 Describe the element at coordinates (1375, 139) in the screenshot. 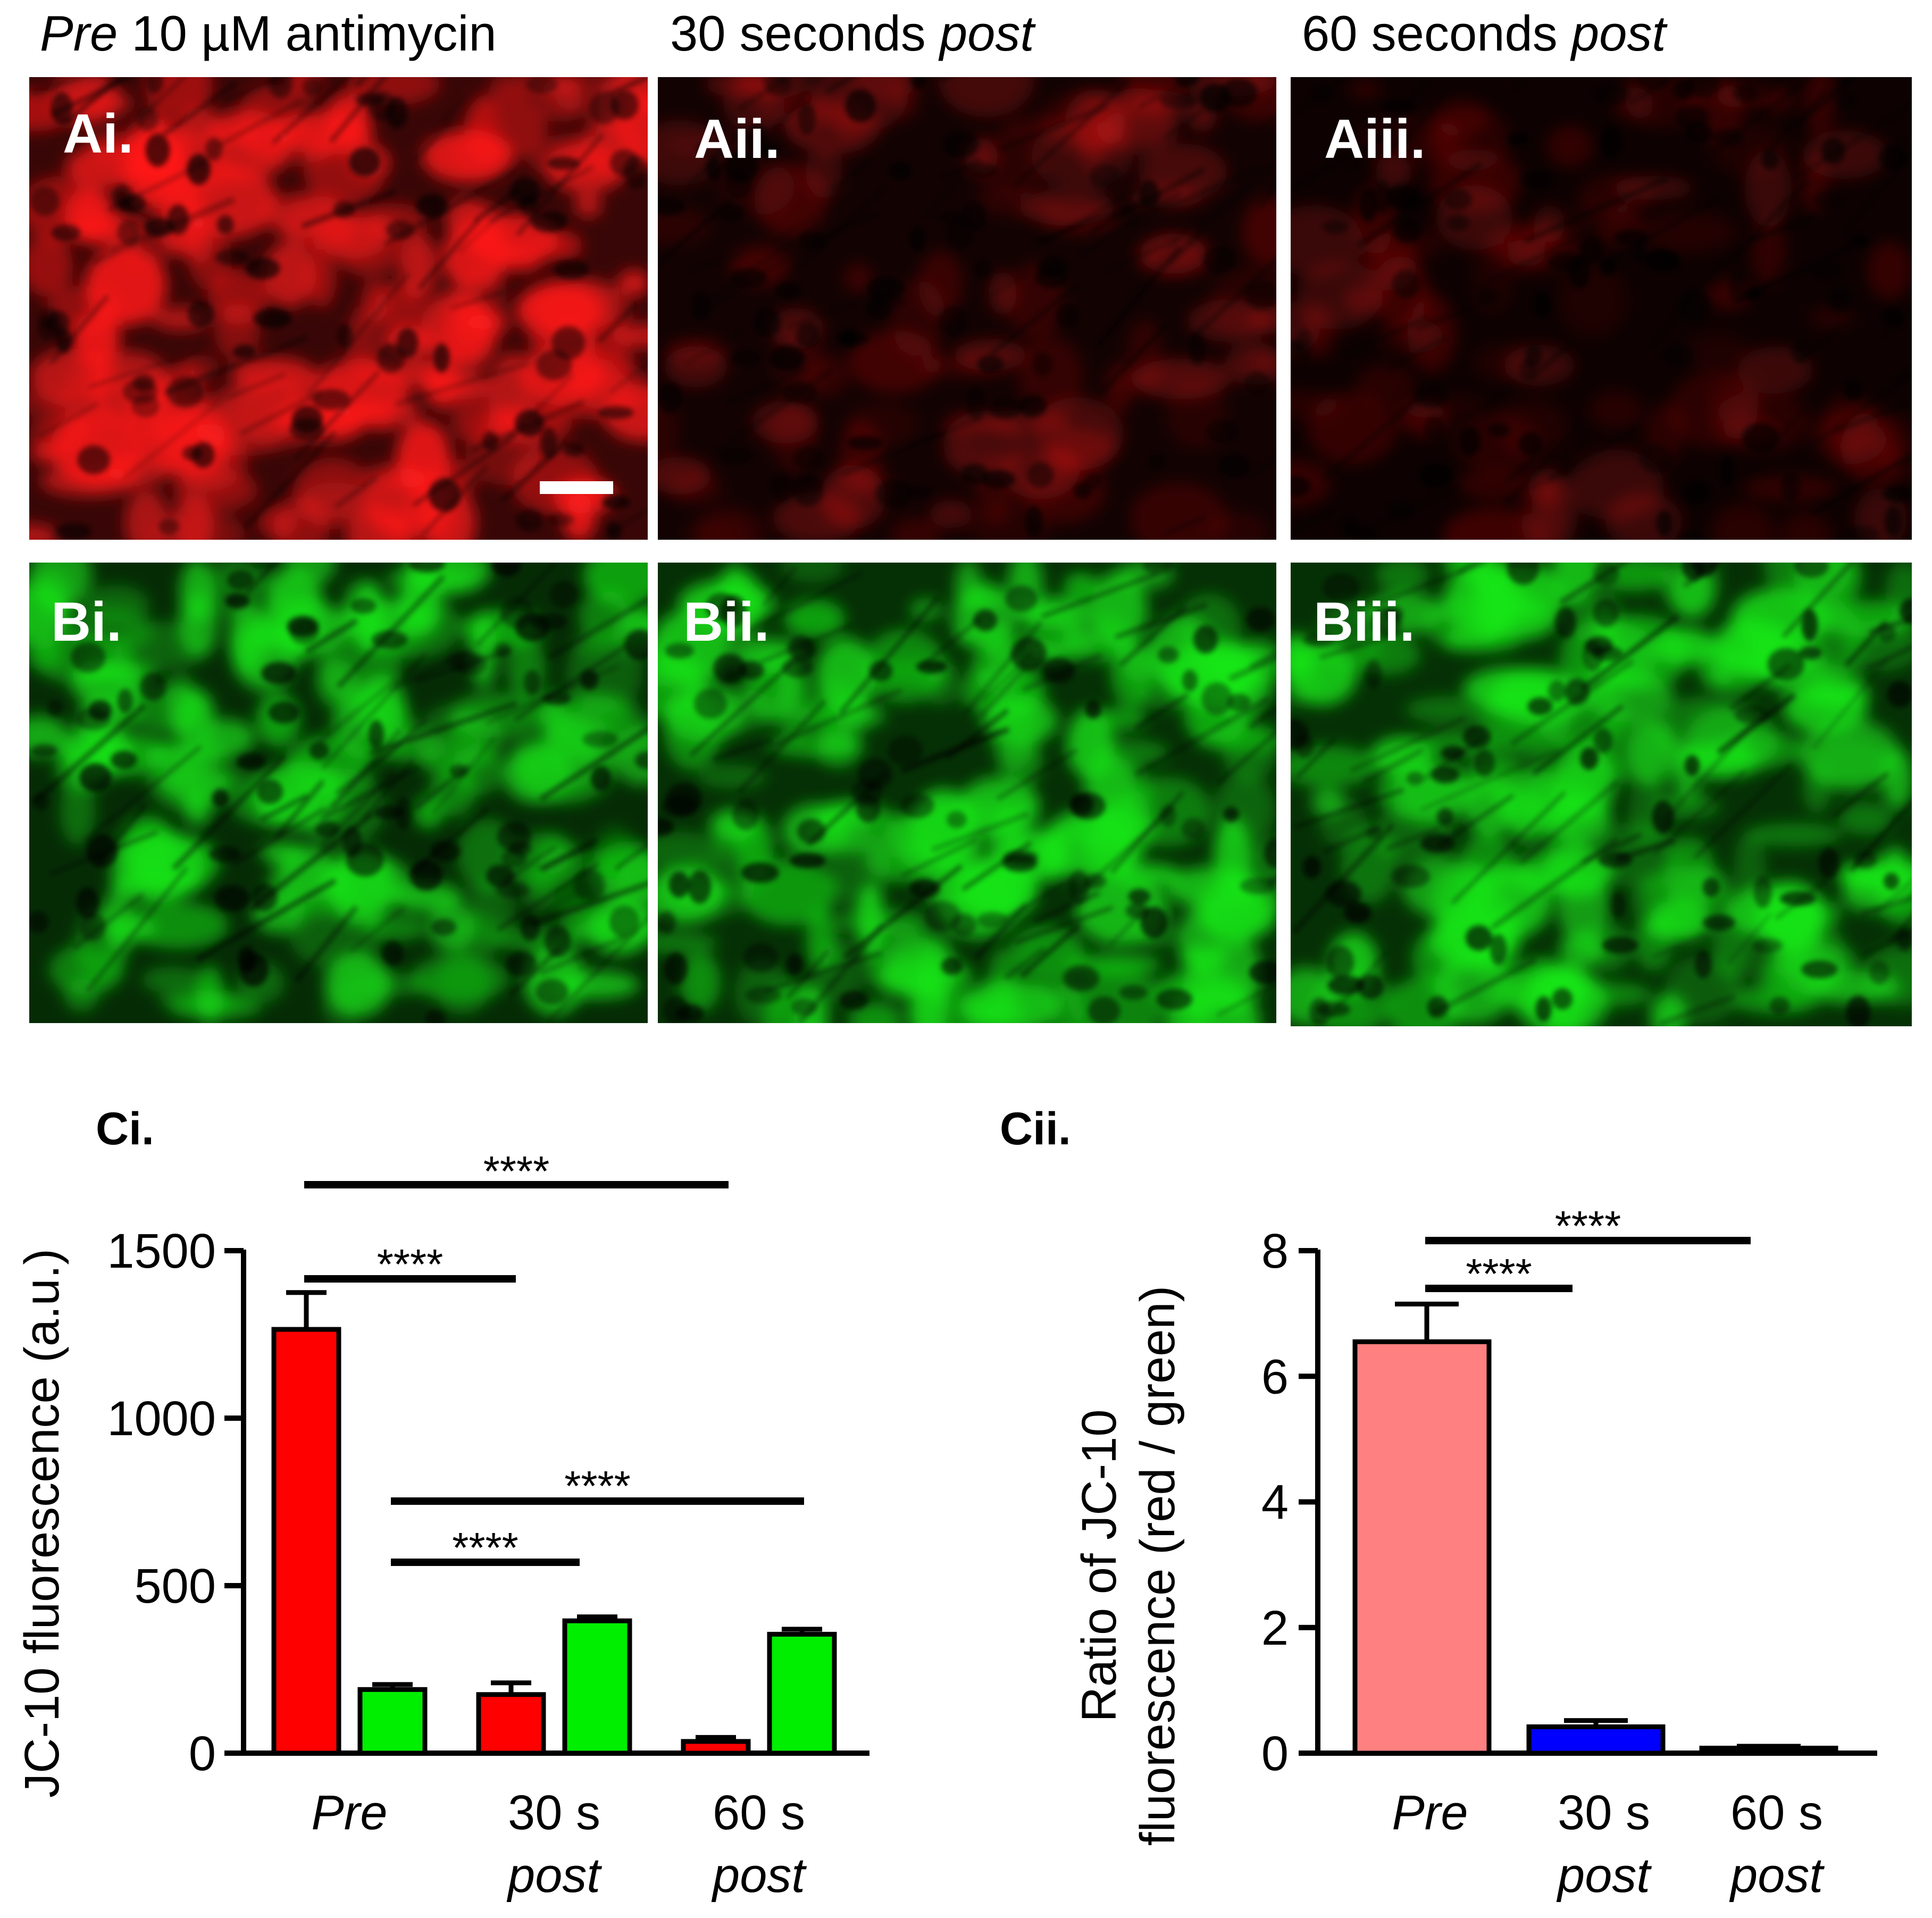

I see `panel-label-aiii: Aiii.` at that location.